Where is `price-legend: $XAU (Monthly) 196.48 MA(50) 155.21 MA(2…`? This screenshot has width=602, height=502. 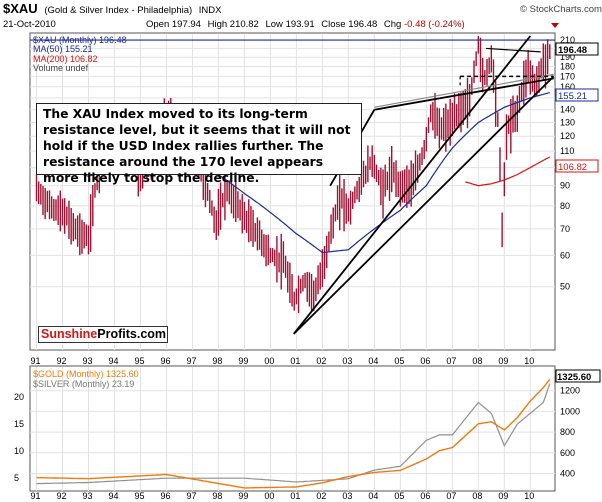 price-legend: $XAU (Monthly) 196.48 MA(50) 155.21 MA(2… is located at coordinates (80, 54).